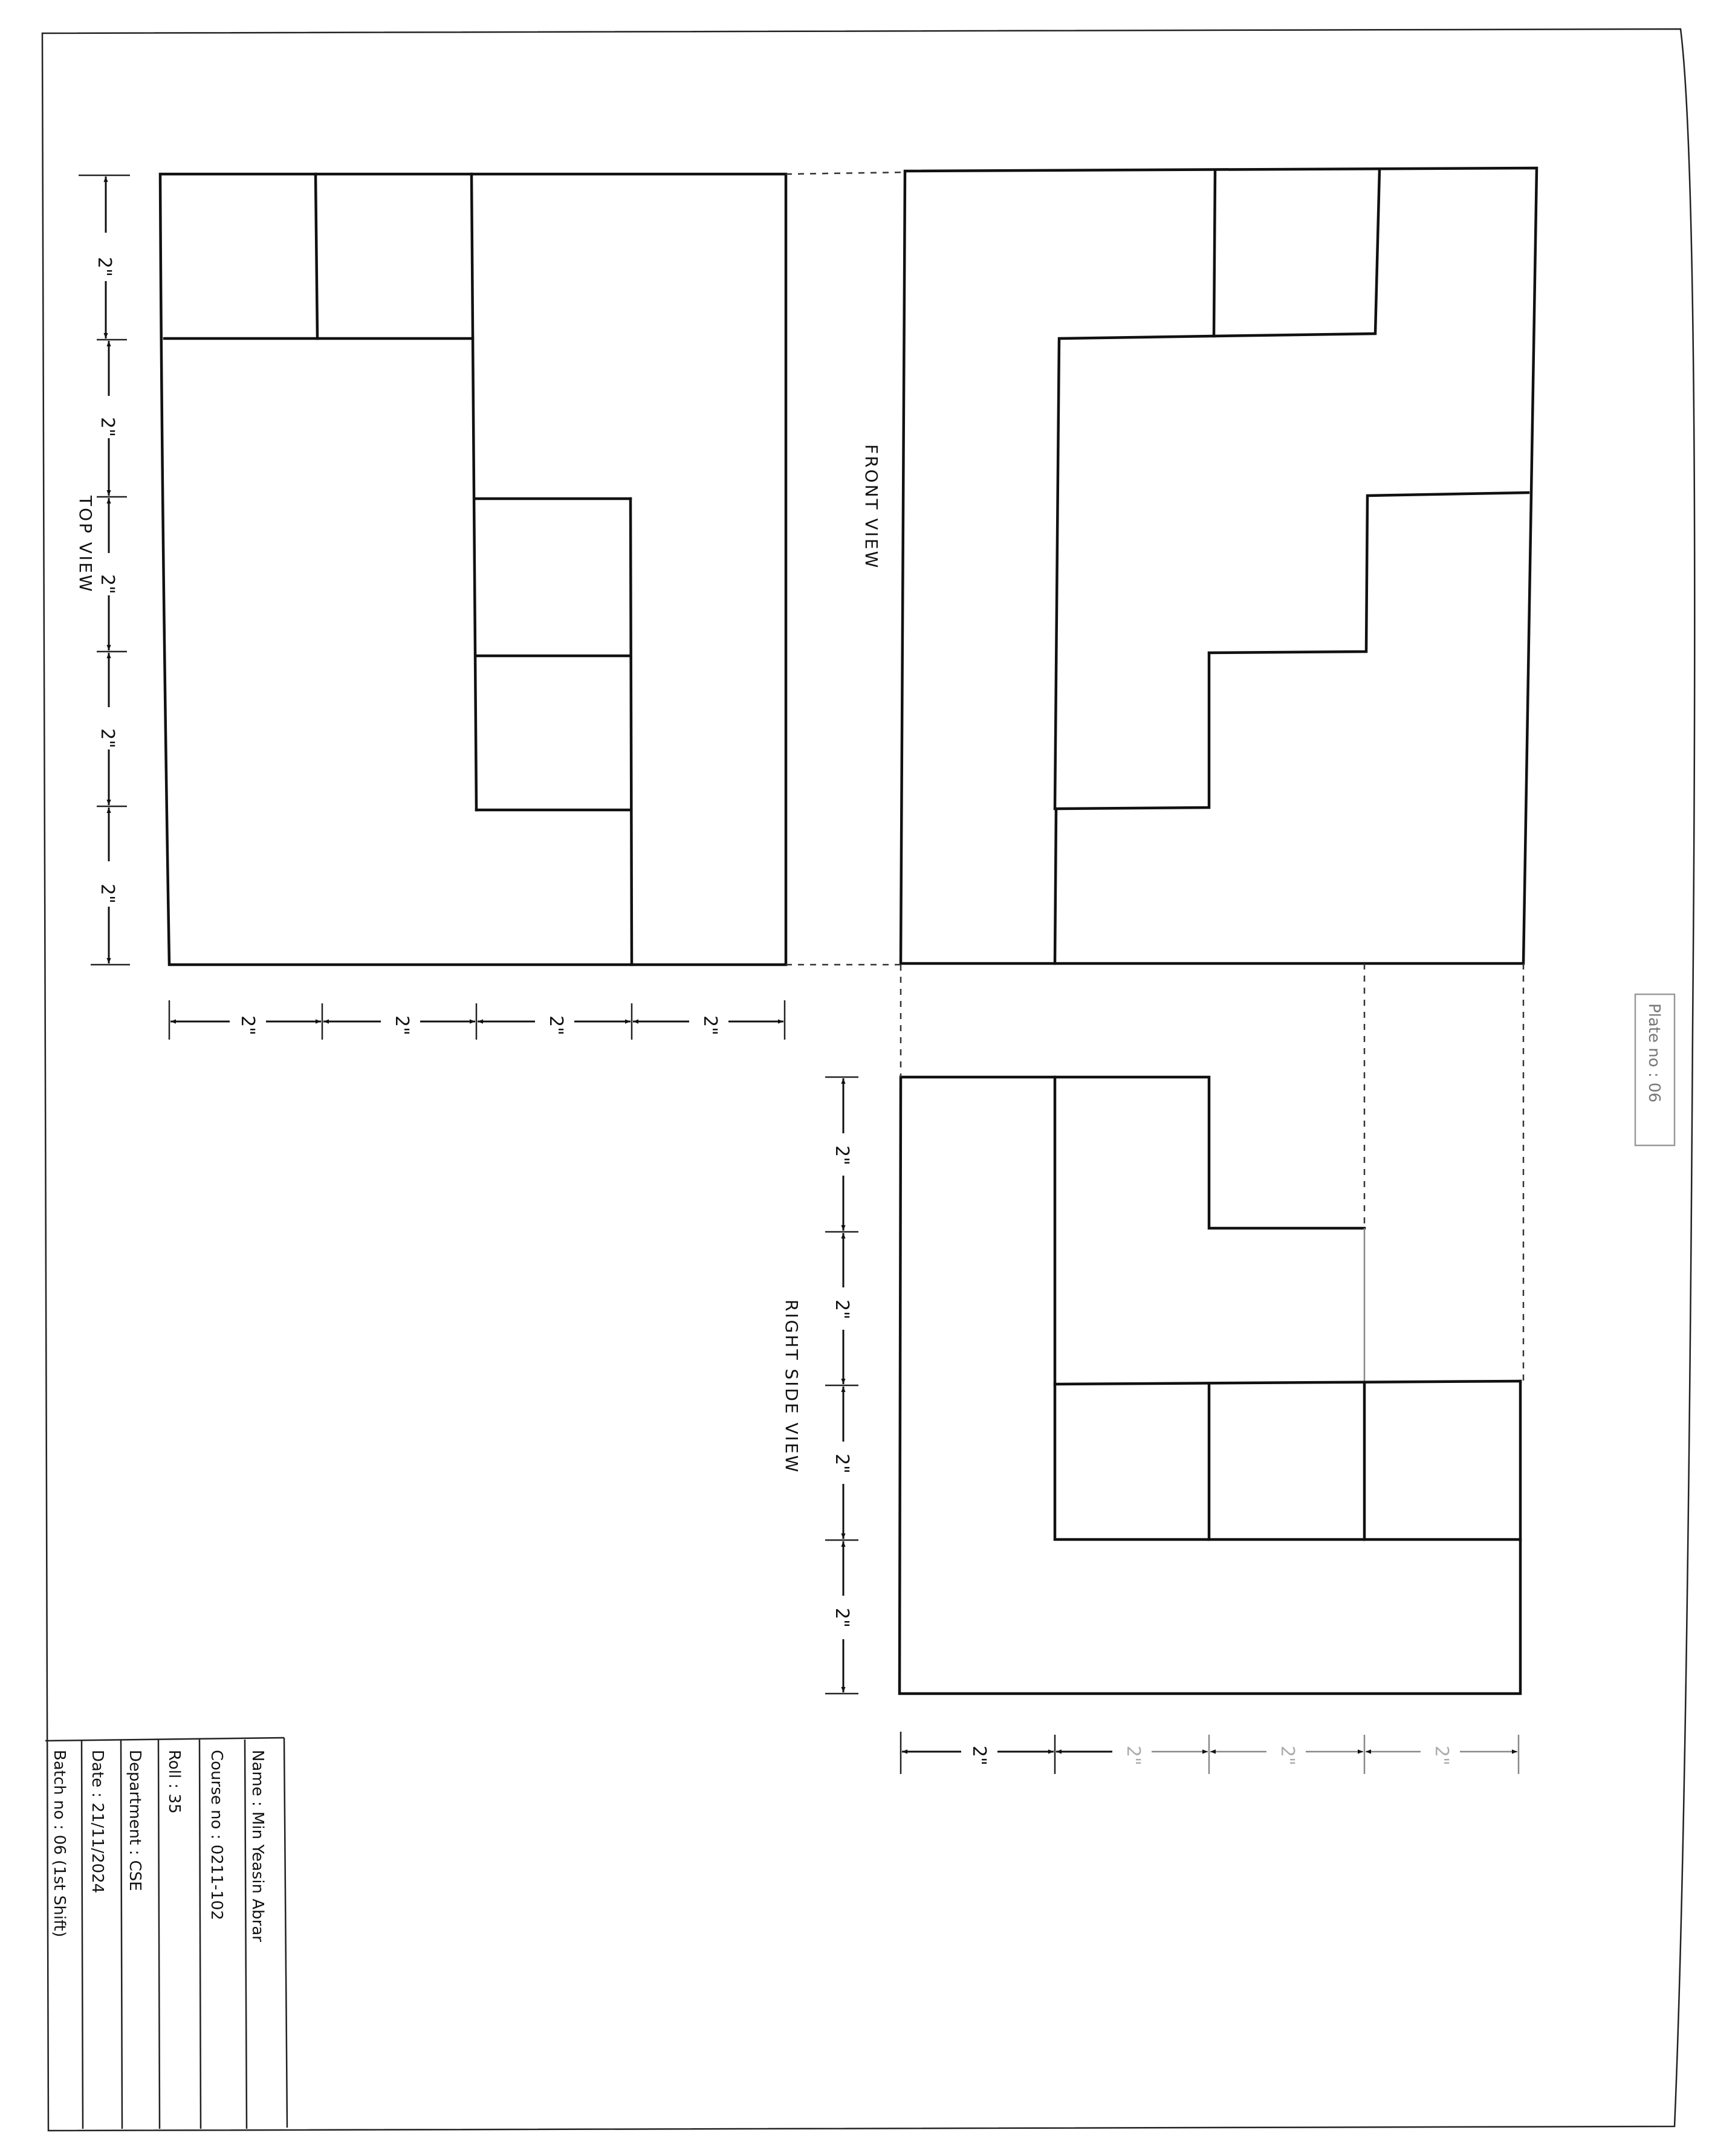  What do you see at coordinates (1654, 1052) in the screenshot?
I see `plate-number: Plate no : 06` at bounding box center [1654, 1052].